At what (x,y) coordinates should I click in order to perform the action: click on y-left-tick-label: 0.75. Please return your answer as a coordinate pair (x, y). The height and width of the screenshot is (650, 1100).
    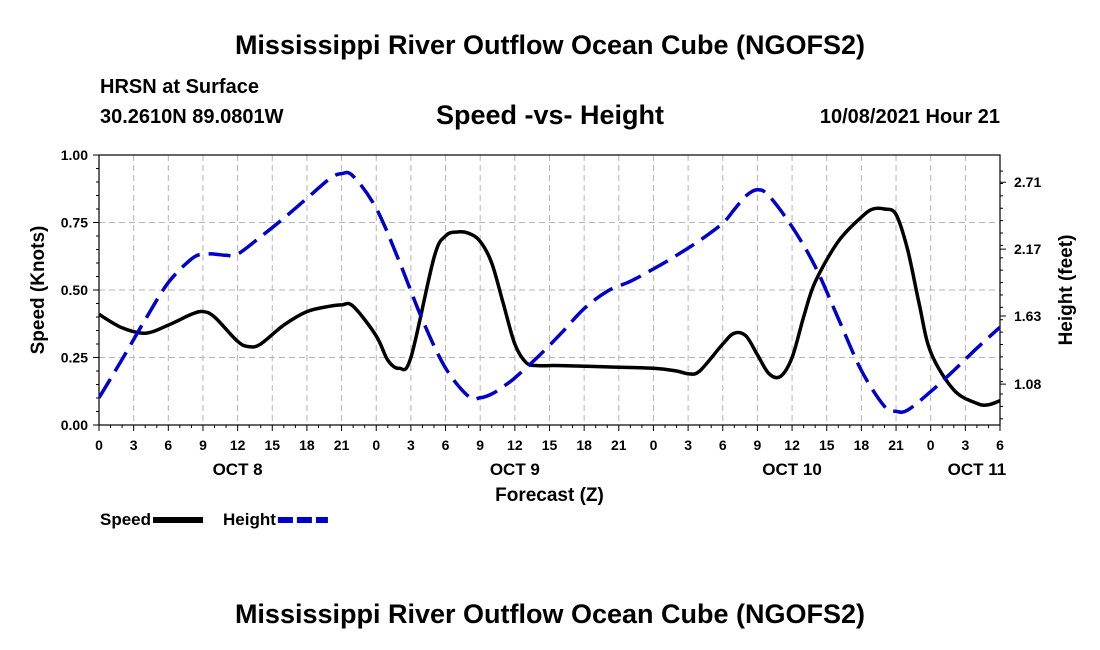
    Looking at the image, I should click on (74, 223).